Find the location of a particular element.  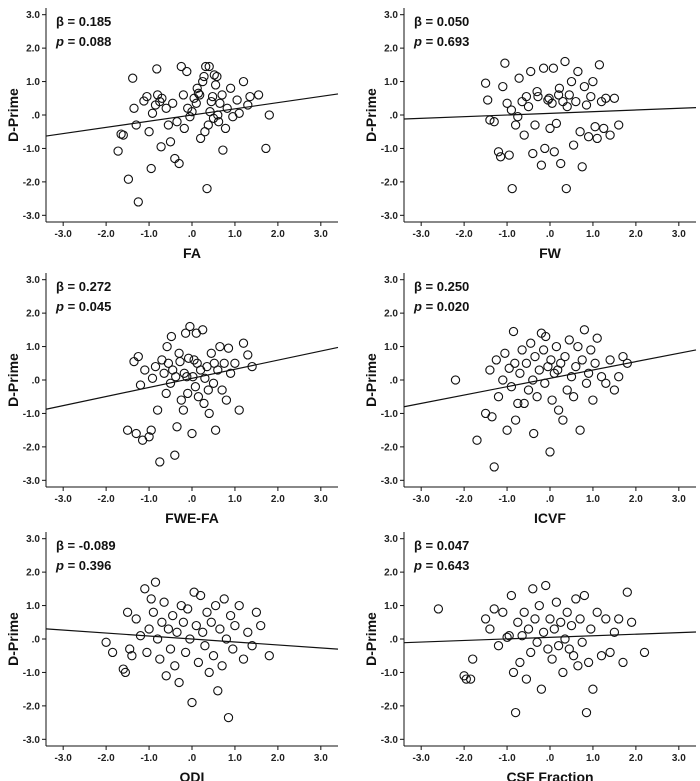

x-tick-label: .0 is located at coordinates (550, 234).